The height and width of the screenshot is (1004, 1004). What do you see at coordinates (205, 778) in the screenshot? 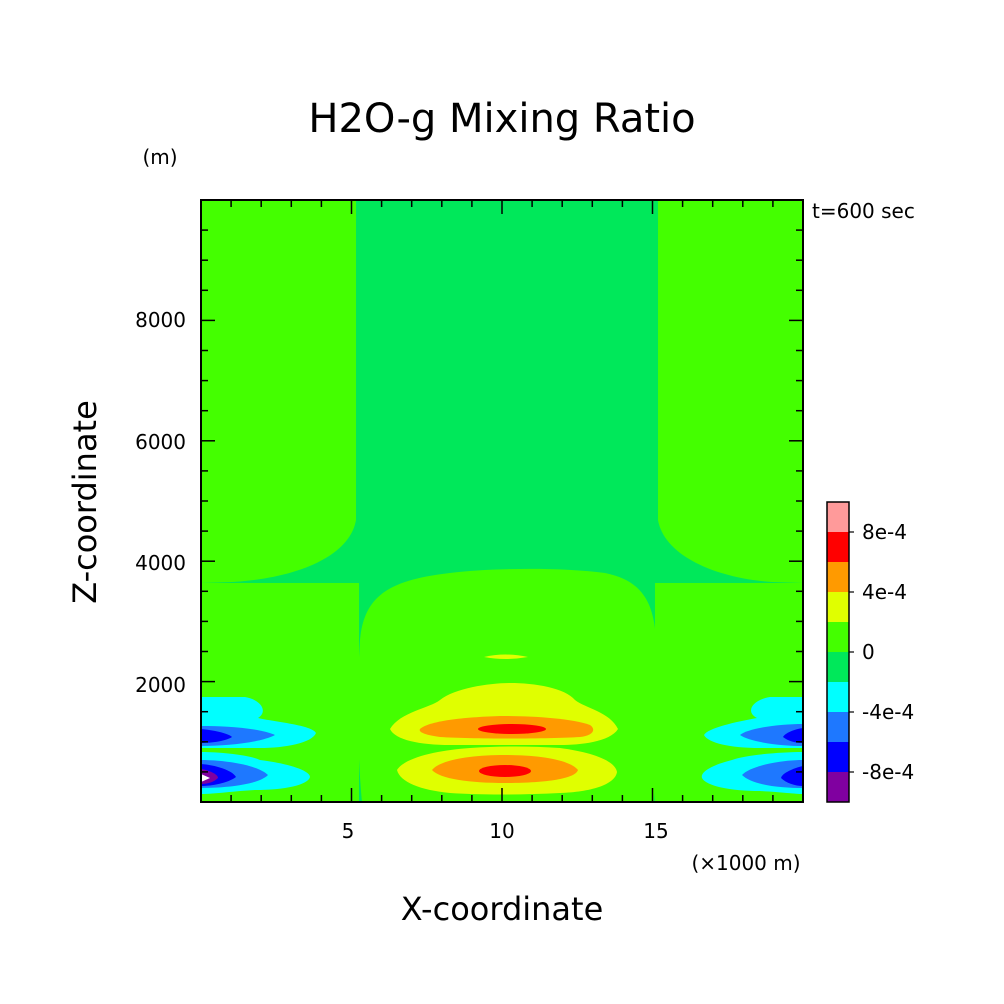
I see `contour-left-white-core` at bounding box center [205, 778].